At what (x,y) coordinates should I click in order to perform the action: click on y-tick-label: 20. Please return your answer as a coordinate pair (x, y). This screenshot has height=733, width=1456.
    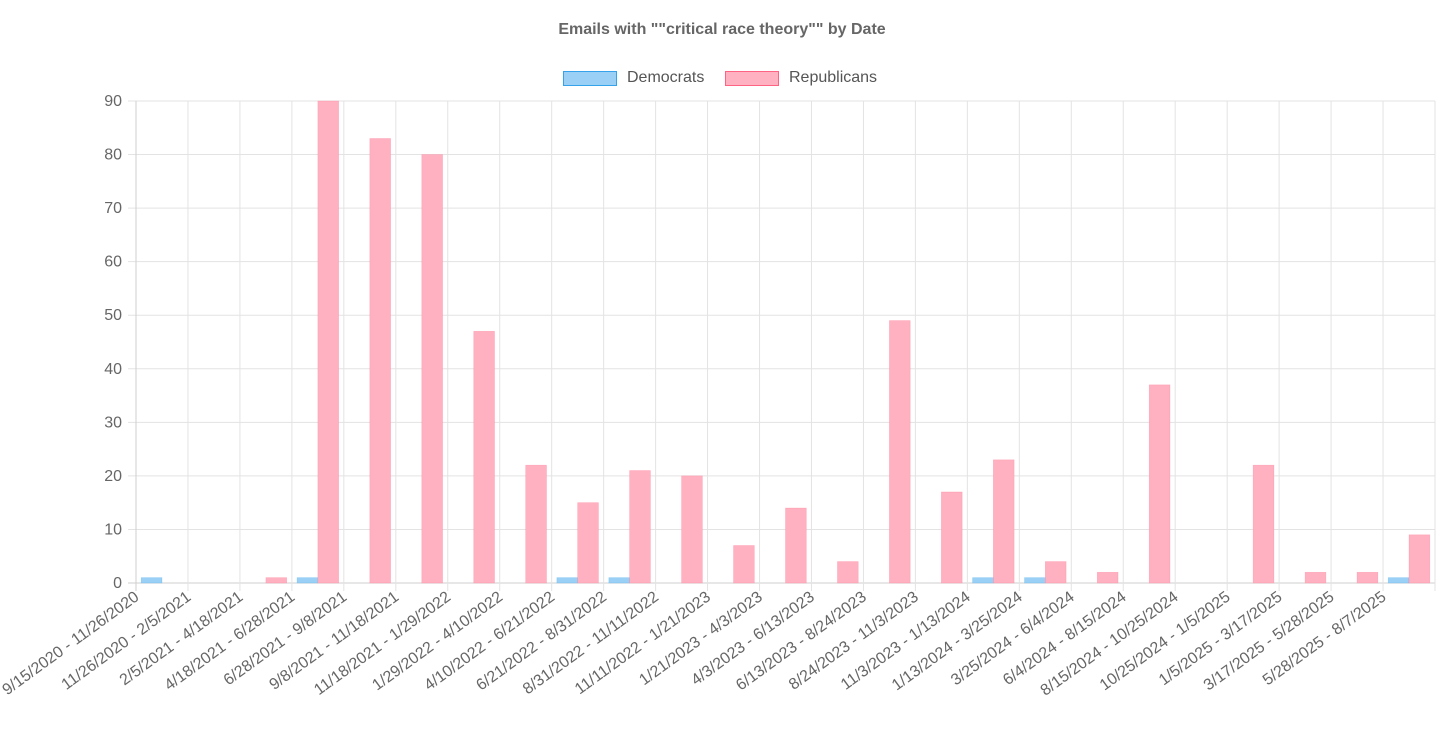
    Looking at the image, I should click on (113, 476).